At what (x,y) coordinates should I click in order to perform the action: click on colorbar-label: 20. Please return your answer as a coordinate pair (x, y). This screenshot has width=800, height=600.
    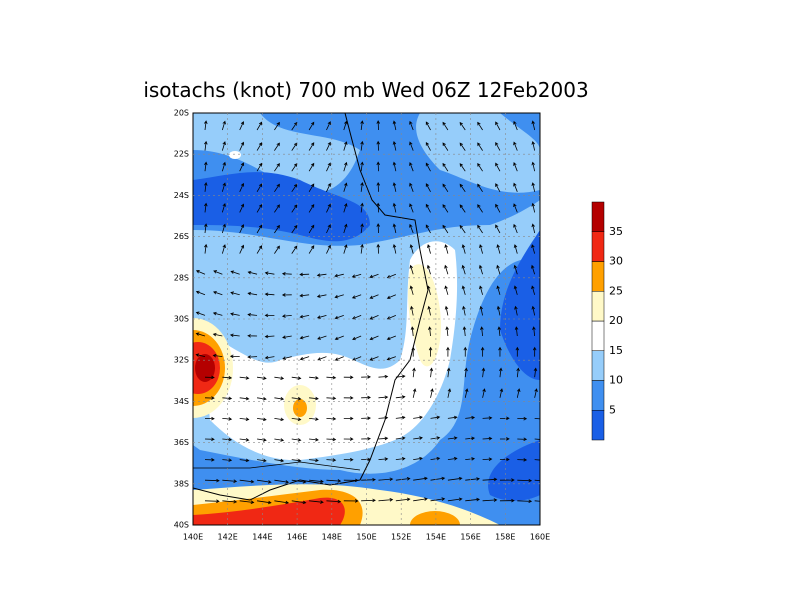
    Looking at the image, I should click on (616, 320).